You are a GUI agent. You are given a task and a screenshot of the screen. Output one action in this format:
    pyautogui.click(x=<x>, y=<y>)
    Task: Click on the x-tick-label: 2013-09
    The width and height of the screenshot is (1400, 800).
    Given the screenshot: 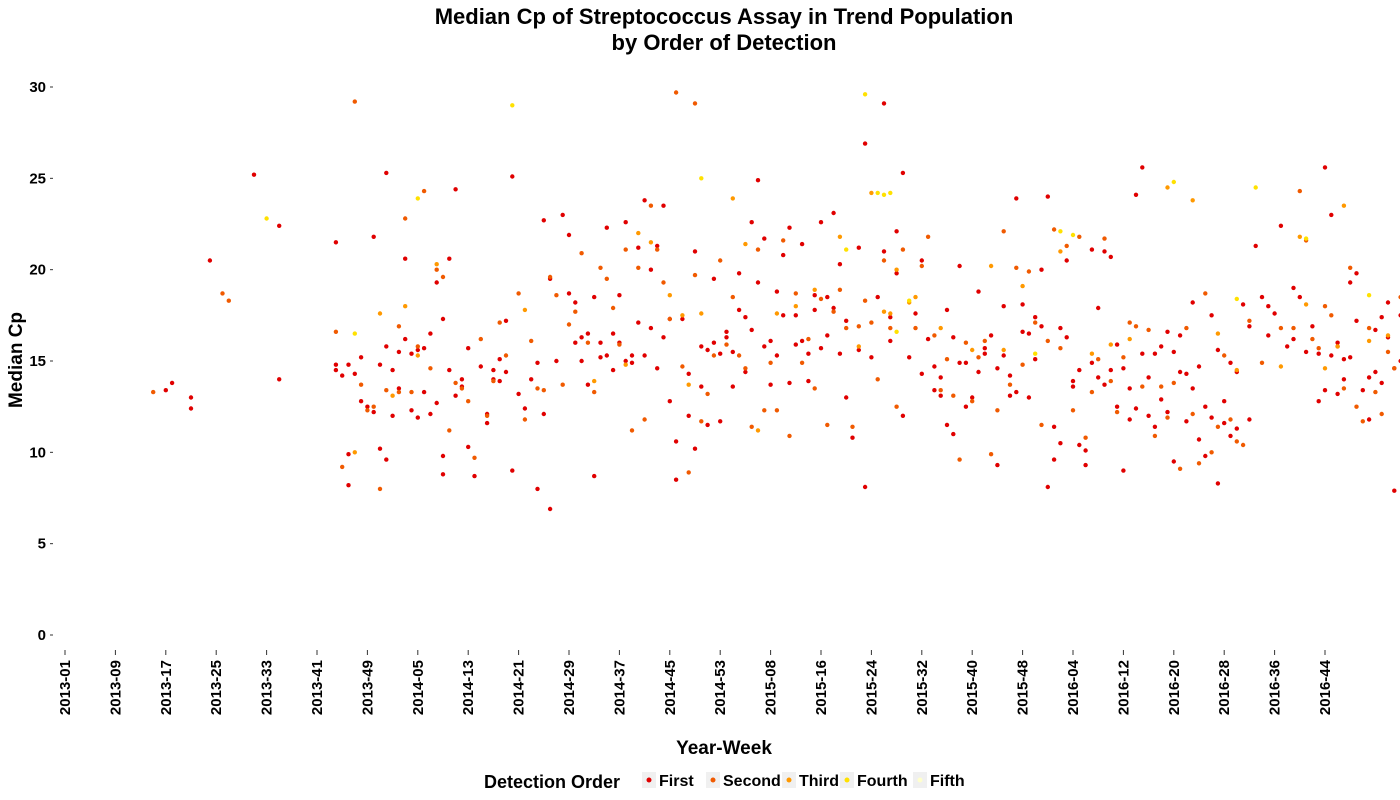 What is the action you would take?
    pyautogui.click(x=115, y=687)
    